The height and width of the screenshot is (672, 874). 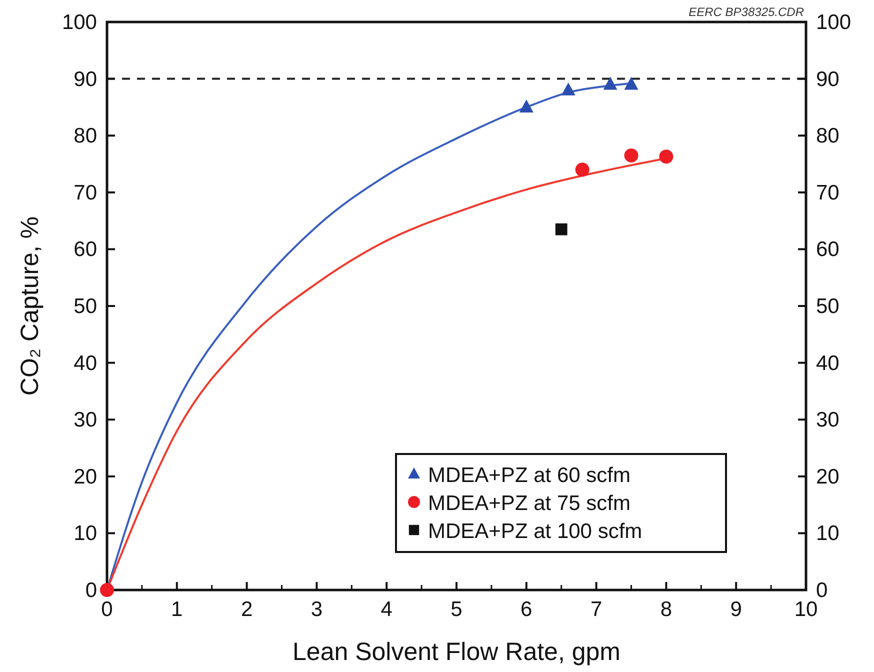 What do you see at coordinates (746, 12) in the screenshot?
I see `text: EERC BP38325.CDR` at bounding box center [746, 12].